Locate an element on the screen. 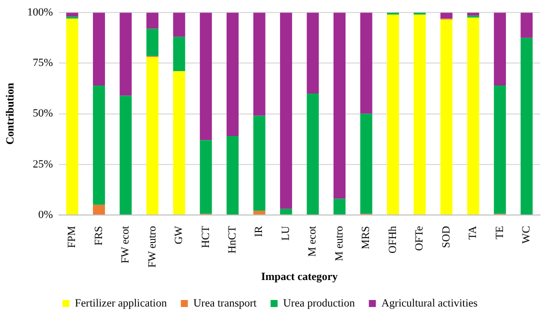  x-tick-label: FW ecot is located at coordinates (126, 245).